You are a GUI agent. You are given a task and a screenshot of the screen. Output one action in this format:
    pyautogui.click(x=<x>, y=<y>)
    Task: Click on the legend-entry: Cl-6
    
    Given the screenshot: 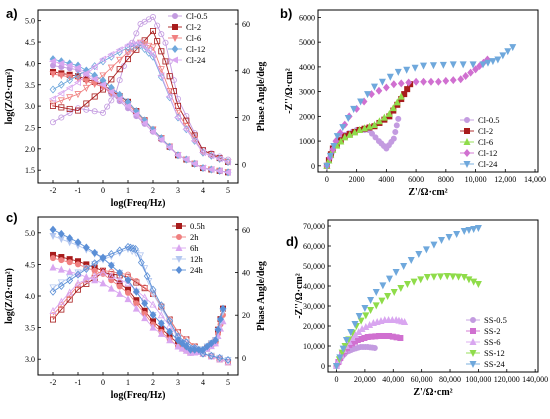 What is the action you would take?
    pyautogui.click(x=476, y=142)
    